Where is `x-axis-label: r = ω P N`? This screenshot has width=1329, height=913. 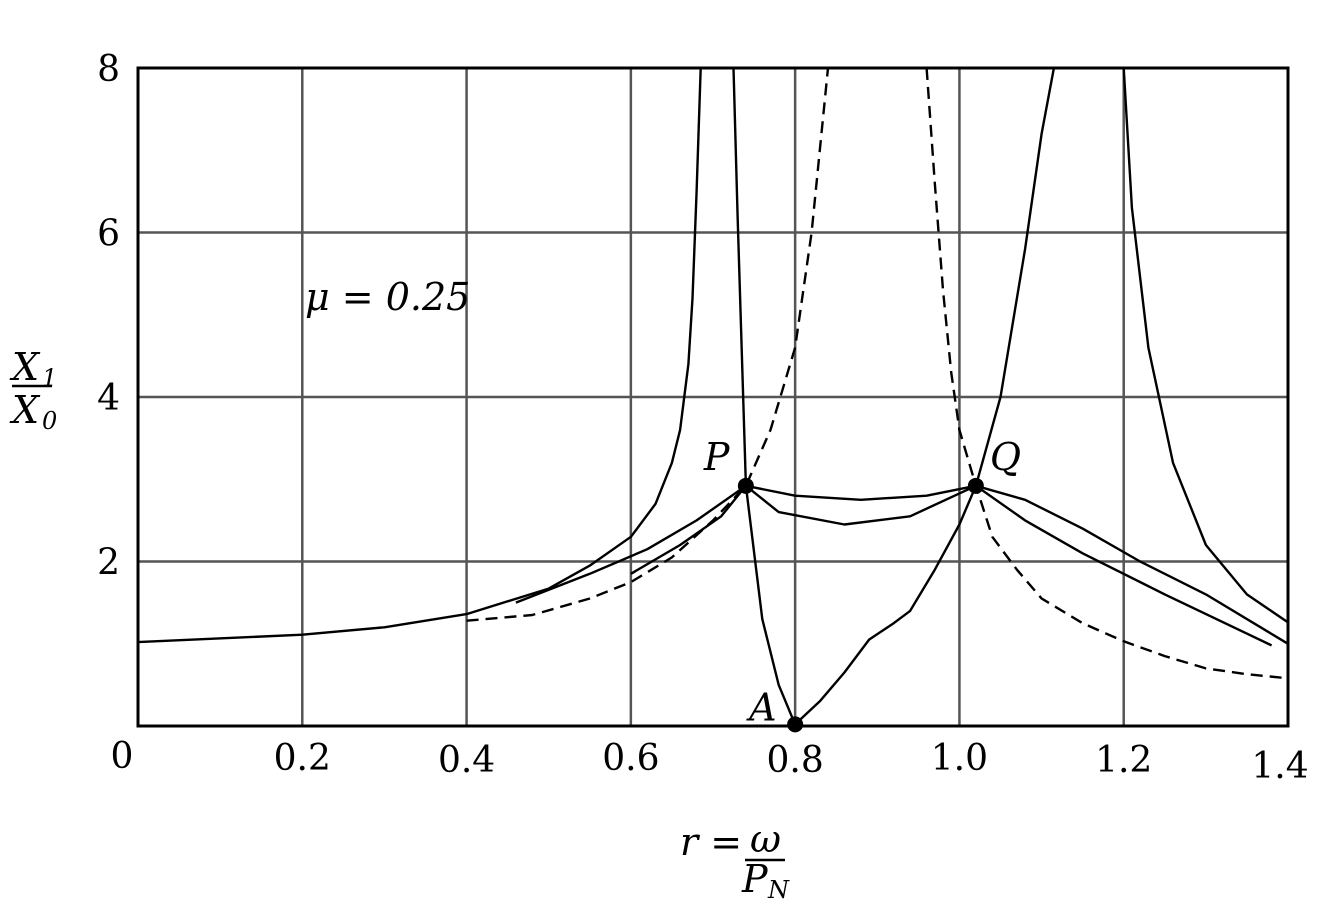
x-axis-label: r = ω P N is located at coordinates (735, 860).